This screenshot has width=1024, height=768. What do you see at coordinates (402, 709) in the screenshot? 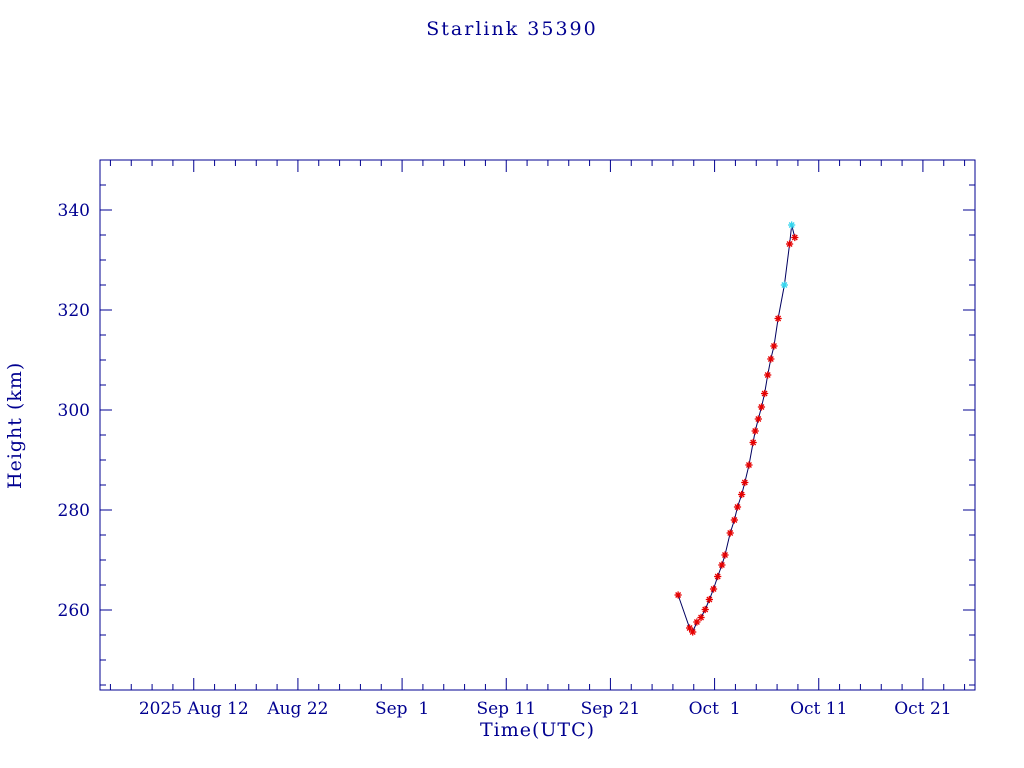
I see `x-tick-label: Sep 1` at bounding box center [402, 709].